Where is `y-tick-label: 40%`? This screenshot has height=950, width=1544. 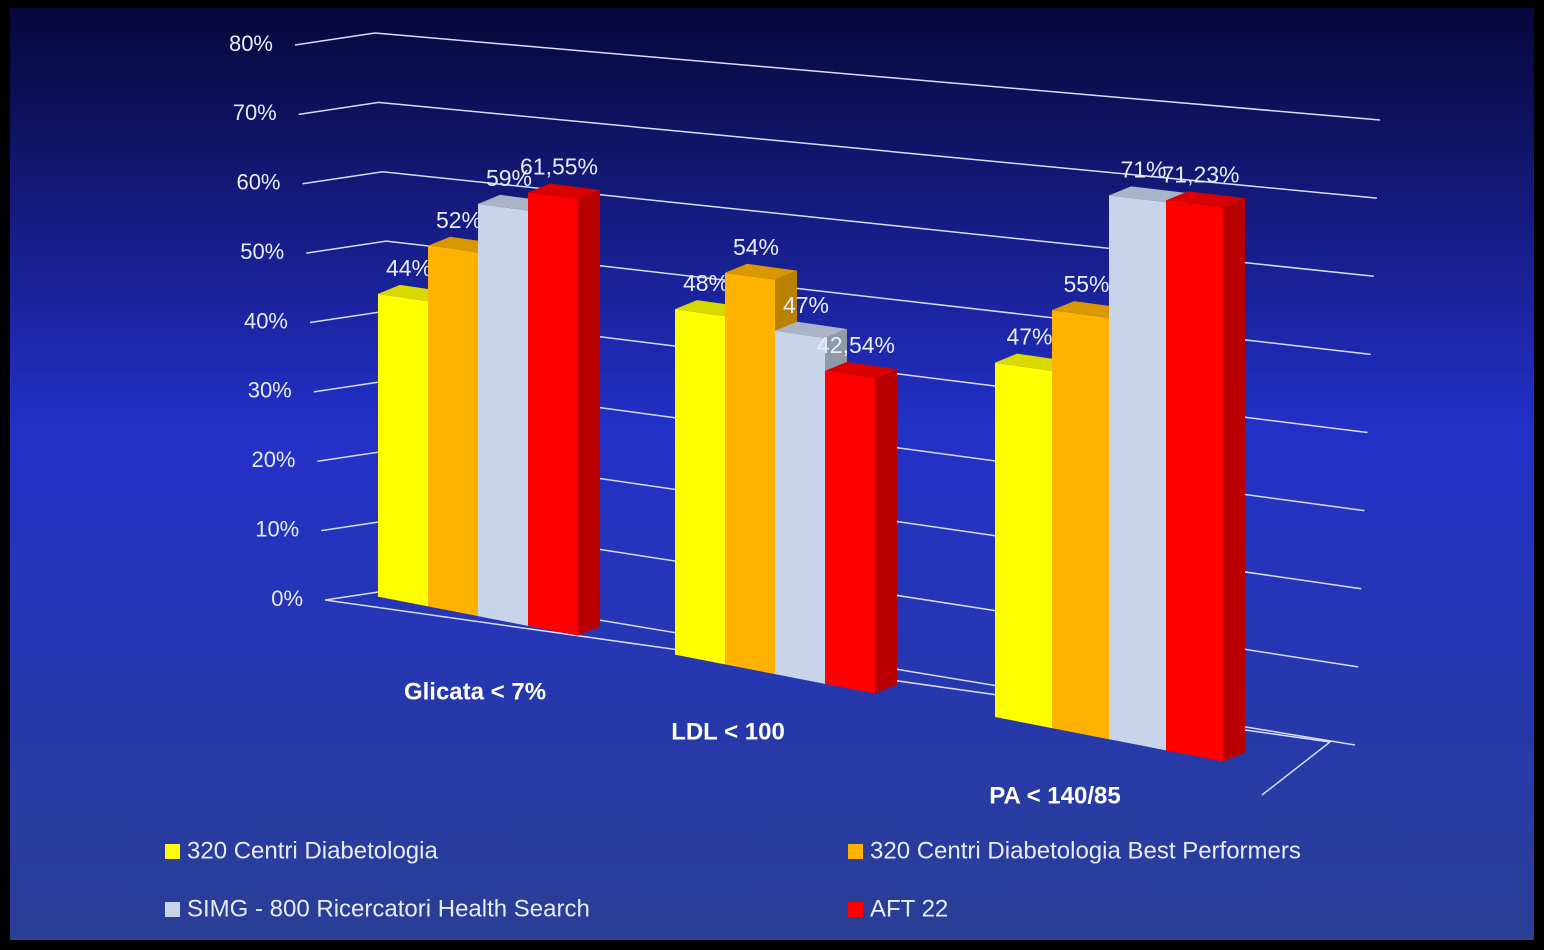 y-tick-label: 40% is located at coordinates (266, 320).